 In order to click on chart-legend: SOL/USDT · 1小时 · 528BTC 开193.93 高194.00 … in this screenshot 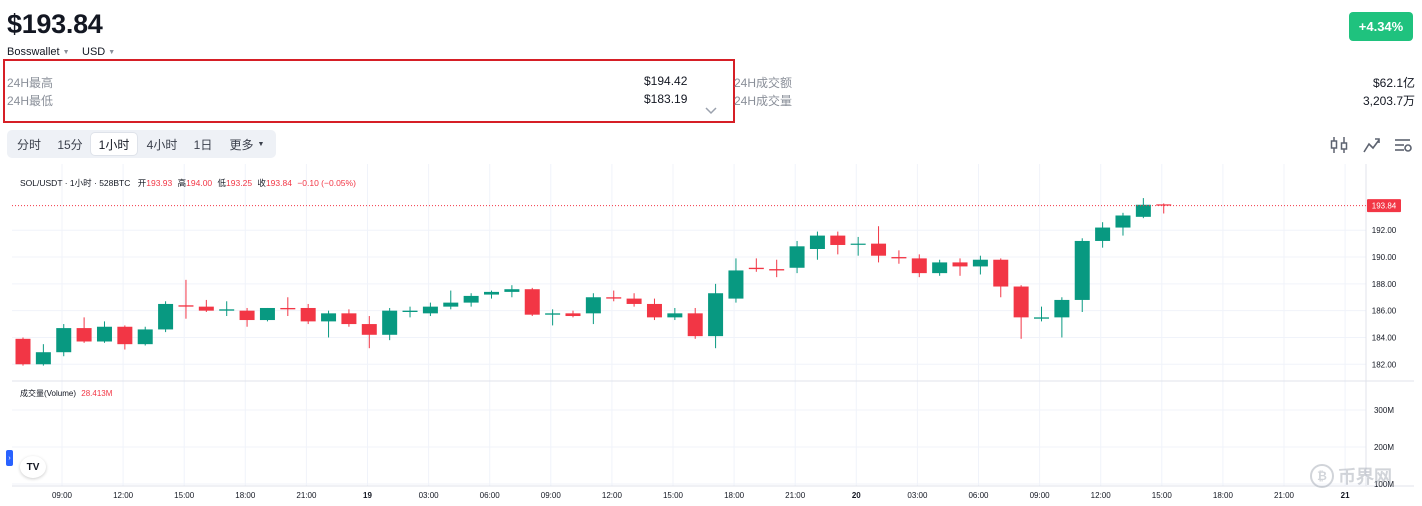, I will do `click(188, 183)`.